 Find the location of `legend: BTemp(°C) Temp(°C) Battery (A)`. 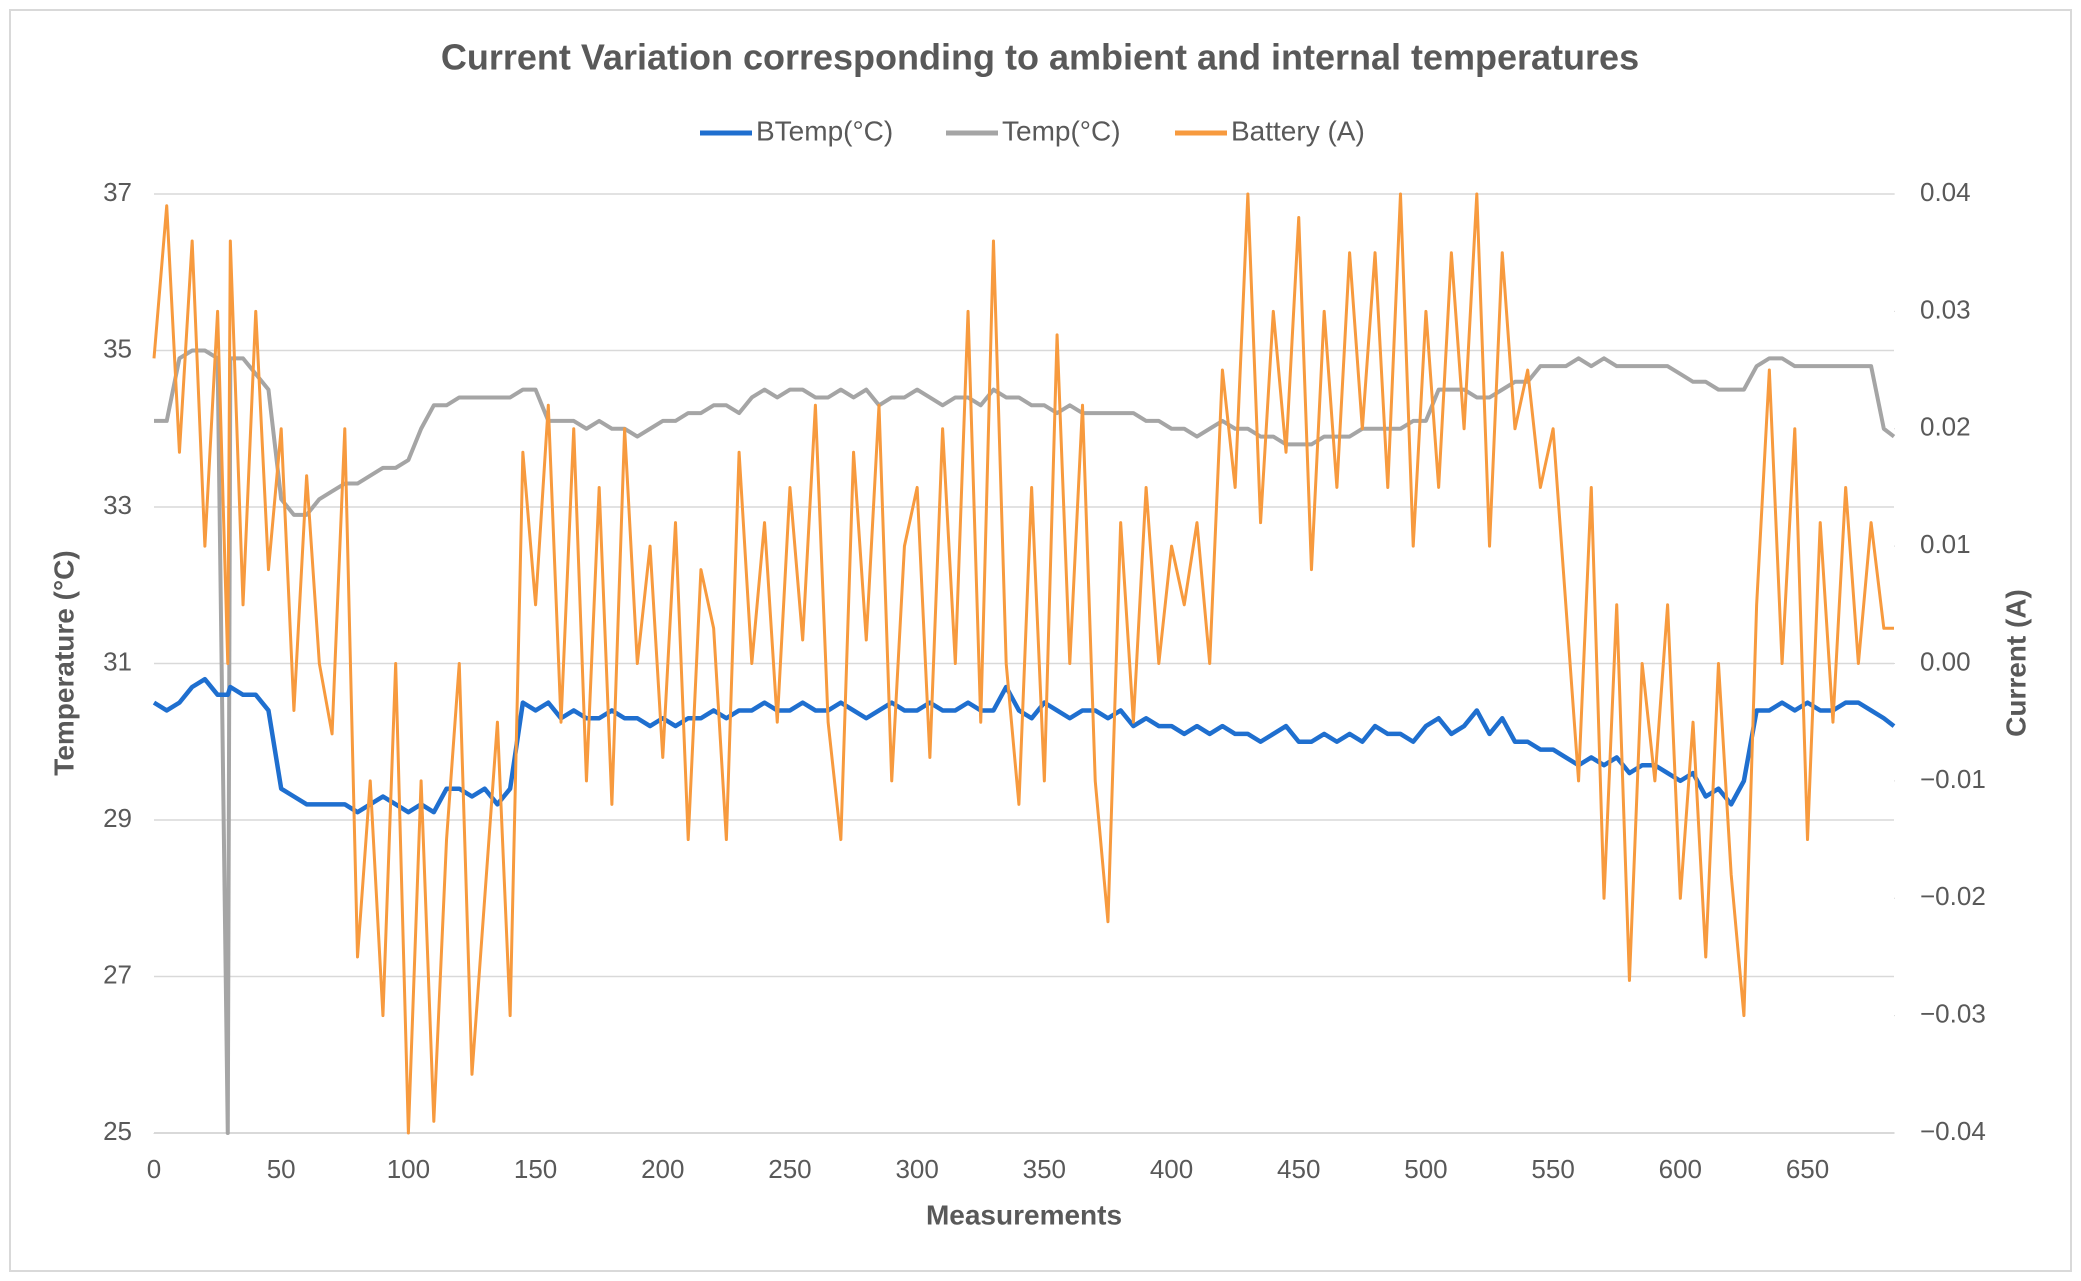

legend: BTemp(°C) Temp(°C) Battery (A) is located at coordinates (1032, 130).